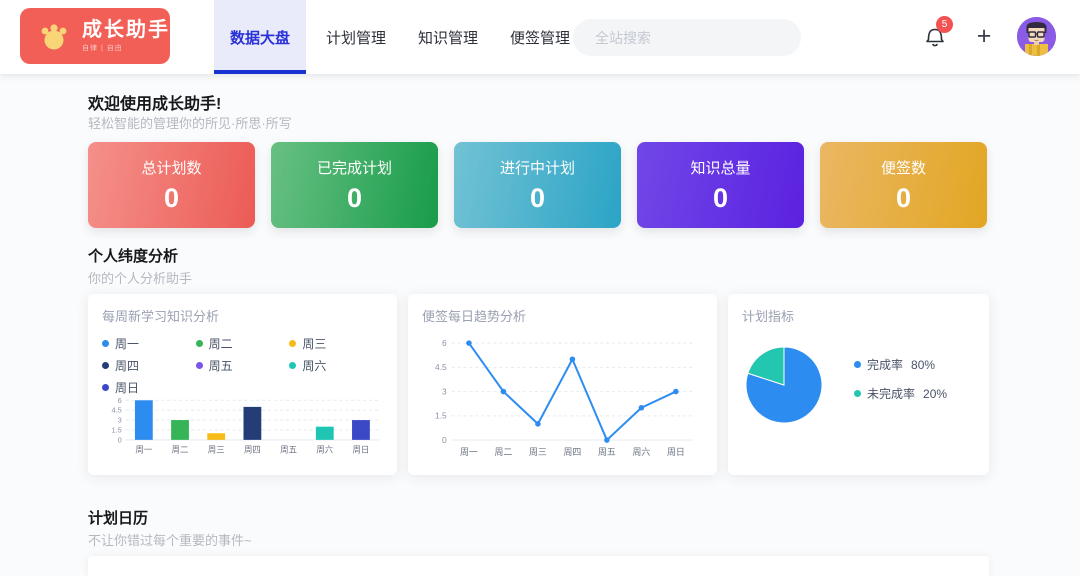  Describe the element at coordinates (102, 48) in the screenshot. I see `app-tagline: 自律 | 自由` at that location.